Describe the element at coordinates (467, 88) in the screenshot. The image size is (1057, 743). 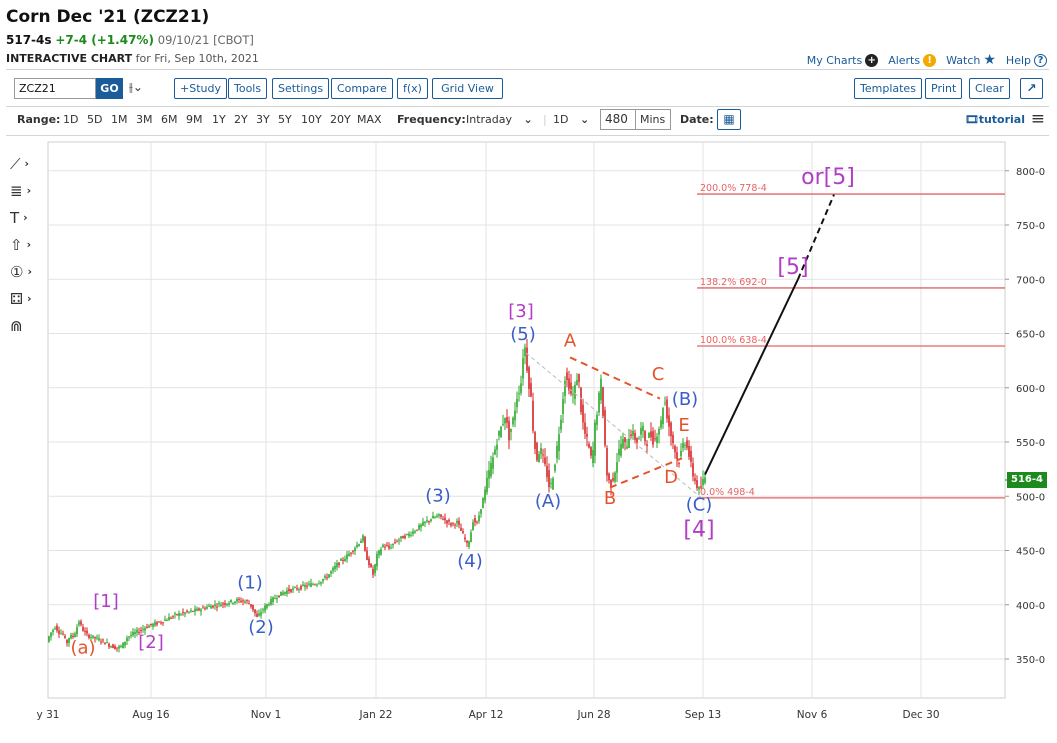
I see `grid-view-button: Grid View` at that location.